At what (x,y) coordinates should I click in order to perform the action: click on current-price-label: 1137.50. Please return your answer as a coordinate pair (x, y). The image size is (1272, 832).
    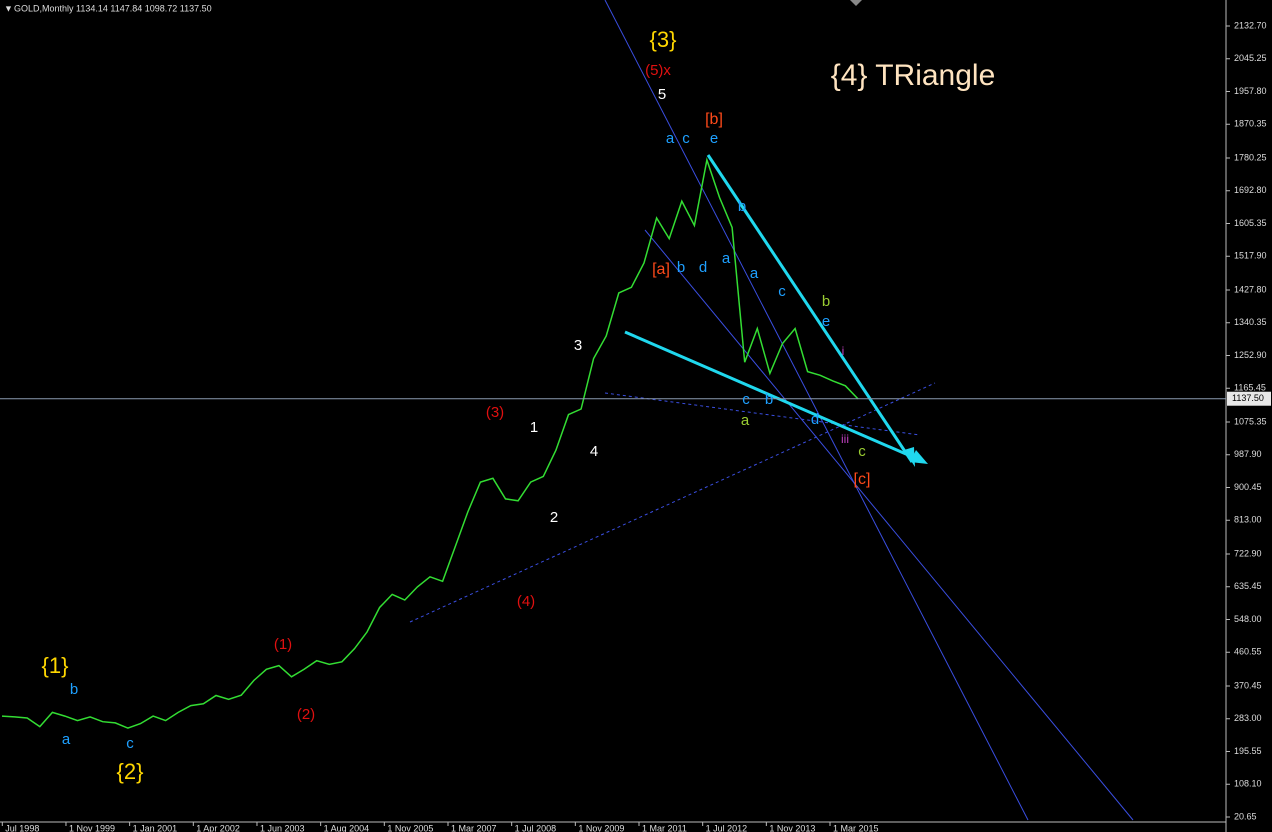
    Looking at the image, I should click on (1248, 398).